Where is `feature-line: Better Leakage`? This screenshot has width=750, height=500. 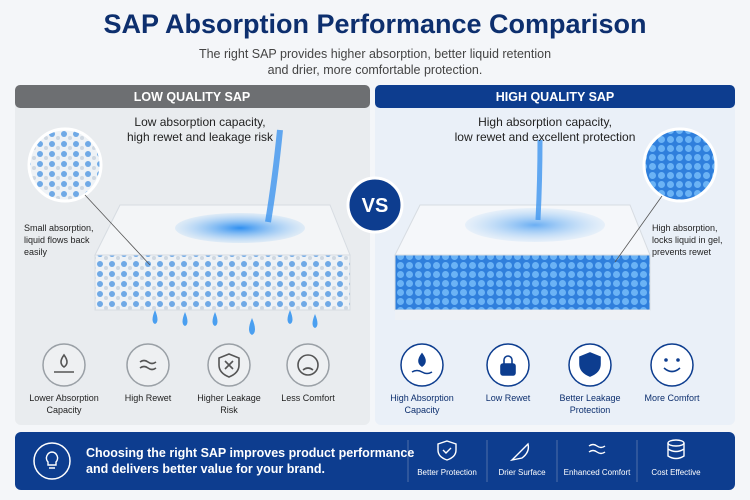
feature-line: Better Leakage is located at coordinates (590, 398).